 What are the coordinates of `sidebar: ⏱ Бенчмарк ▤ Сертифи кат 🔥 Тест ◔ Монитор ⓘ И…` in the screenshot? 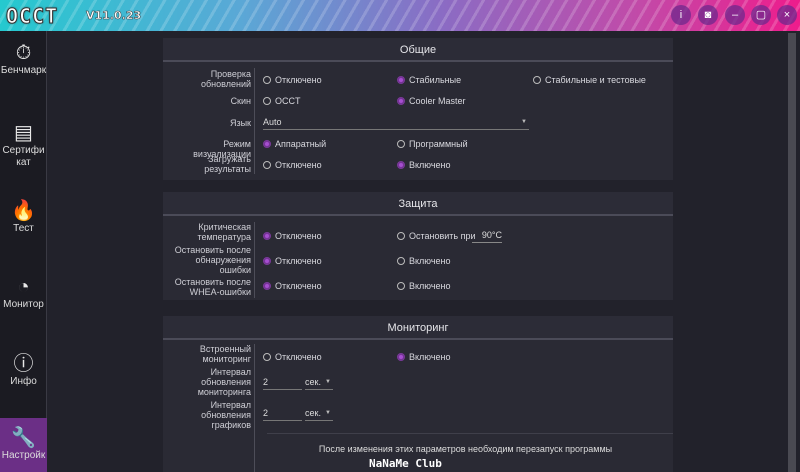 It's located at (23, 251).